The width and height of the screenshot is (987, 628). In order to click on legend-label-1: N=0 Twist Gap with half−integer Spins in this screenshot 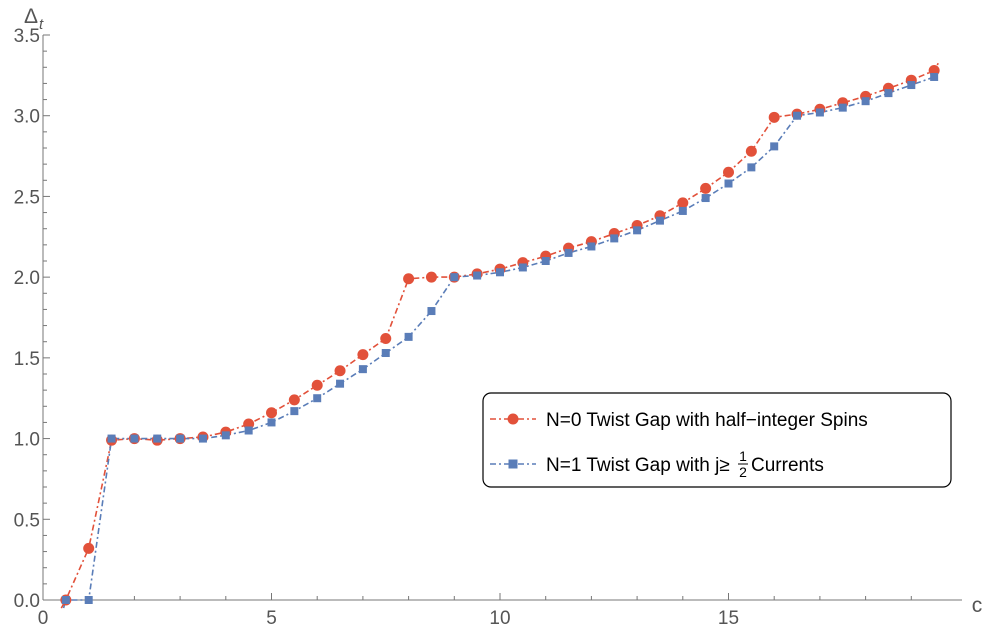, I will do `click(707, 420)`.